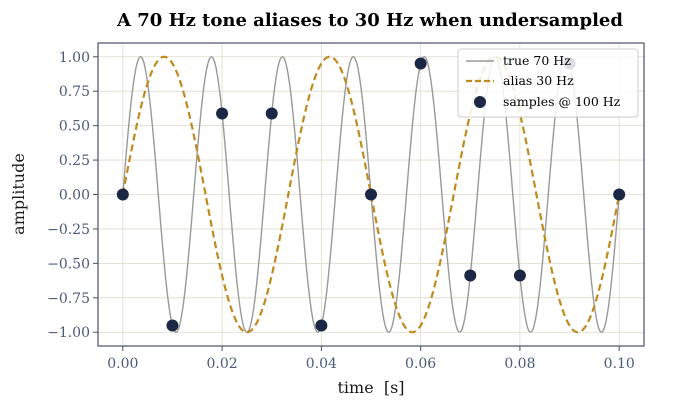 The width and height of the screenshot is (676, 410). What do you see at coordinates (68, 230) in the screenshot?
I see `y-tick-label: −0.25` at bounding box center [68, 230].